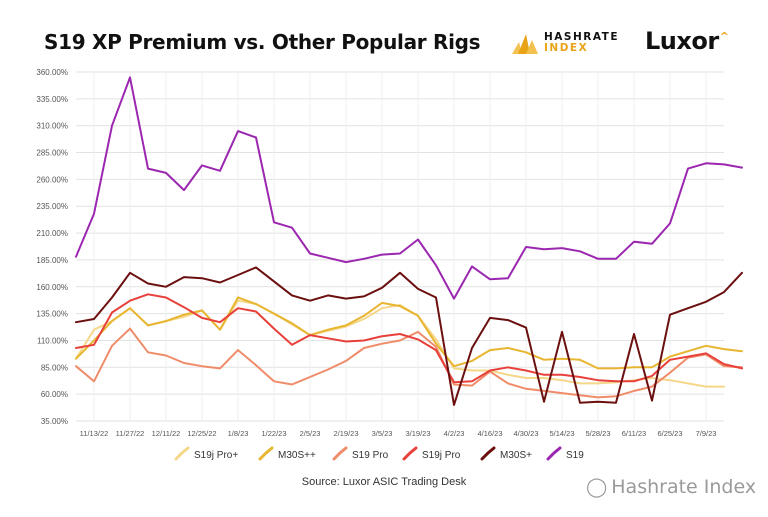  I want to click on hashrate-index-logo: HASHRATE INDEX, so click(565, 43).